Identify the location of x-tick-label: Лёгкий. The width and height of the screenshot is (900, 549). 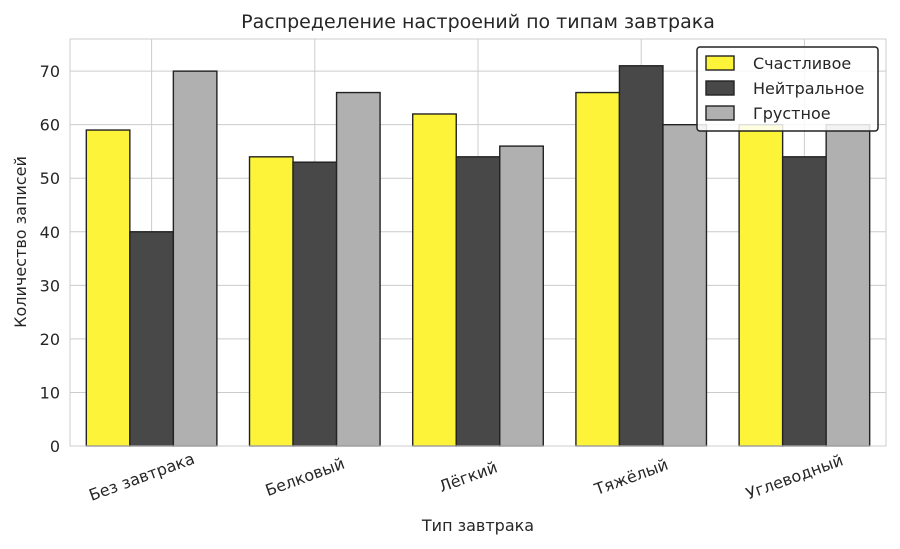
(468, 477).